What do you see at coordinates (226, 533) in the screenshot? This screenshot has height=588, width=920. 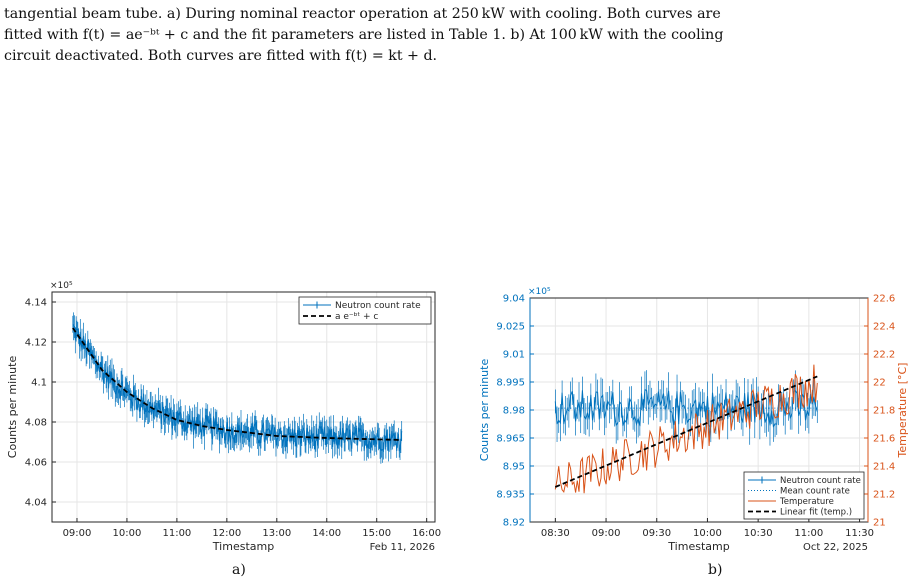 I see `x-tick-label: 12:00` at bounding box center [226, 533].